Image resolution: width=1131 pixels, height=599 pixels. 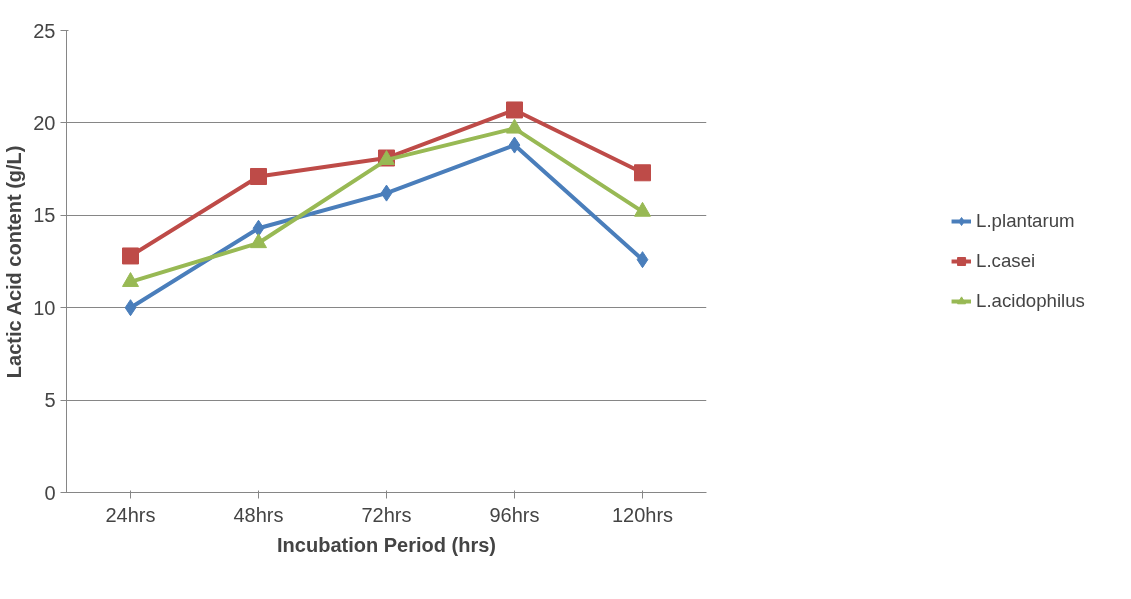 I want to click on y-tick-label: 0, so click(x=50, y=492).